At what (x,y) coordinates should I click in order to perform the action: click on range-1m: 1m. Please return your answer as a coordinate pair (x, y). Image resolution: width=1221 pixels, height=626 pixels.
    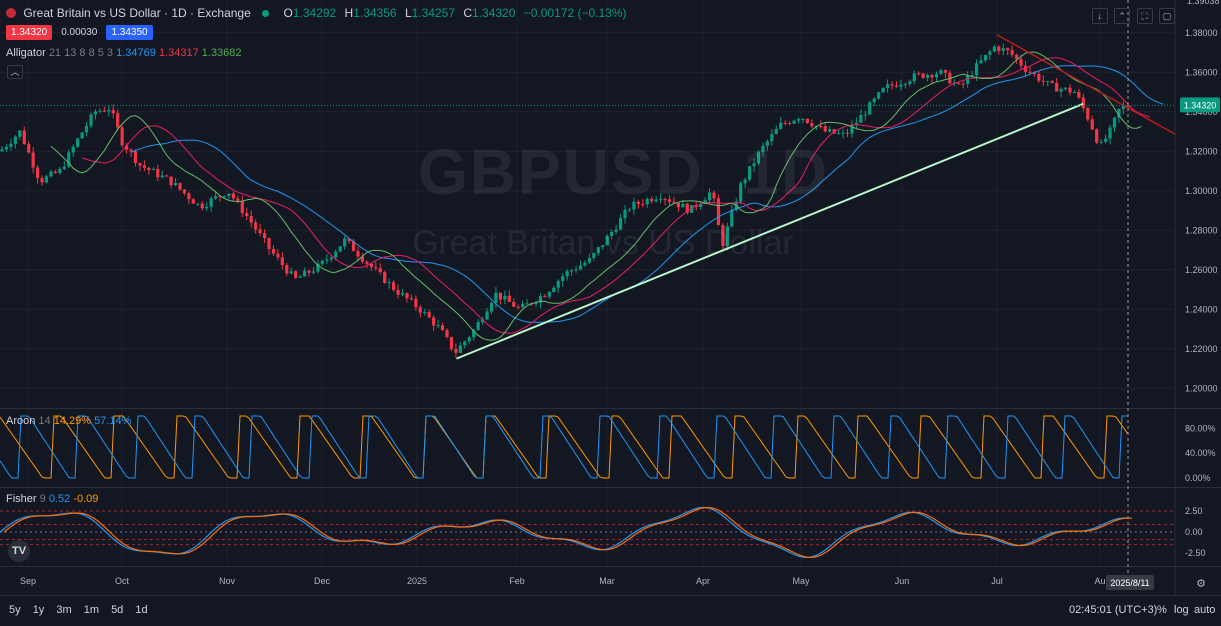
    Looking at the image, I should click on (91, 610).